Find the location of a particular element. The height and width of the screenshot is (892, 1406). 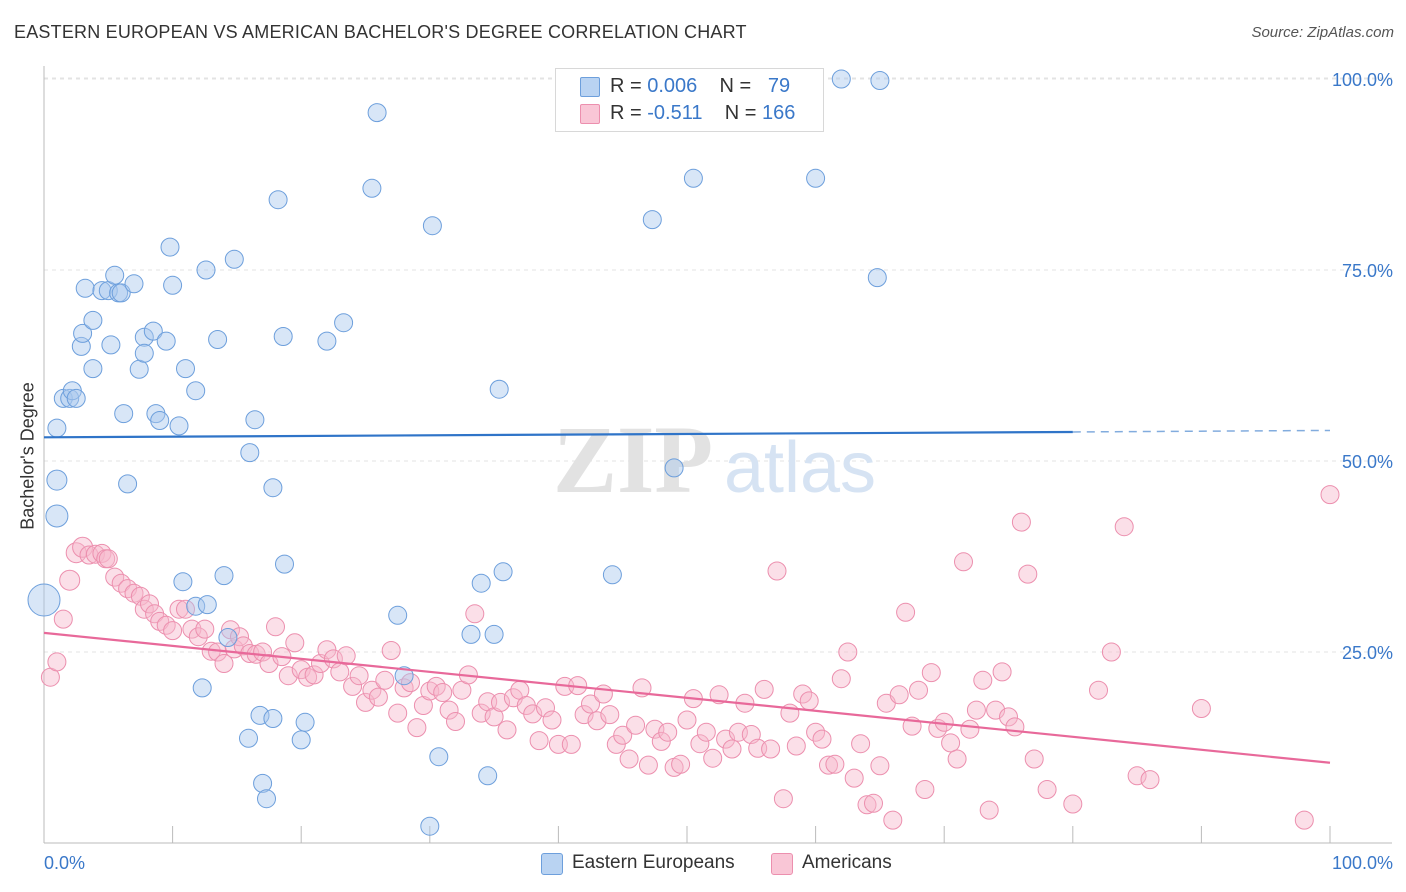

y-axis-label: Bachelor's Degree is located at coordinates (27, 456).